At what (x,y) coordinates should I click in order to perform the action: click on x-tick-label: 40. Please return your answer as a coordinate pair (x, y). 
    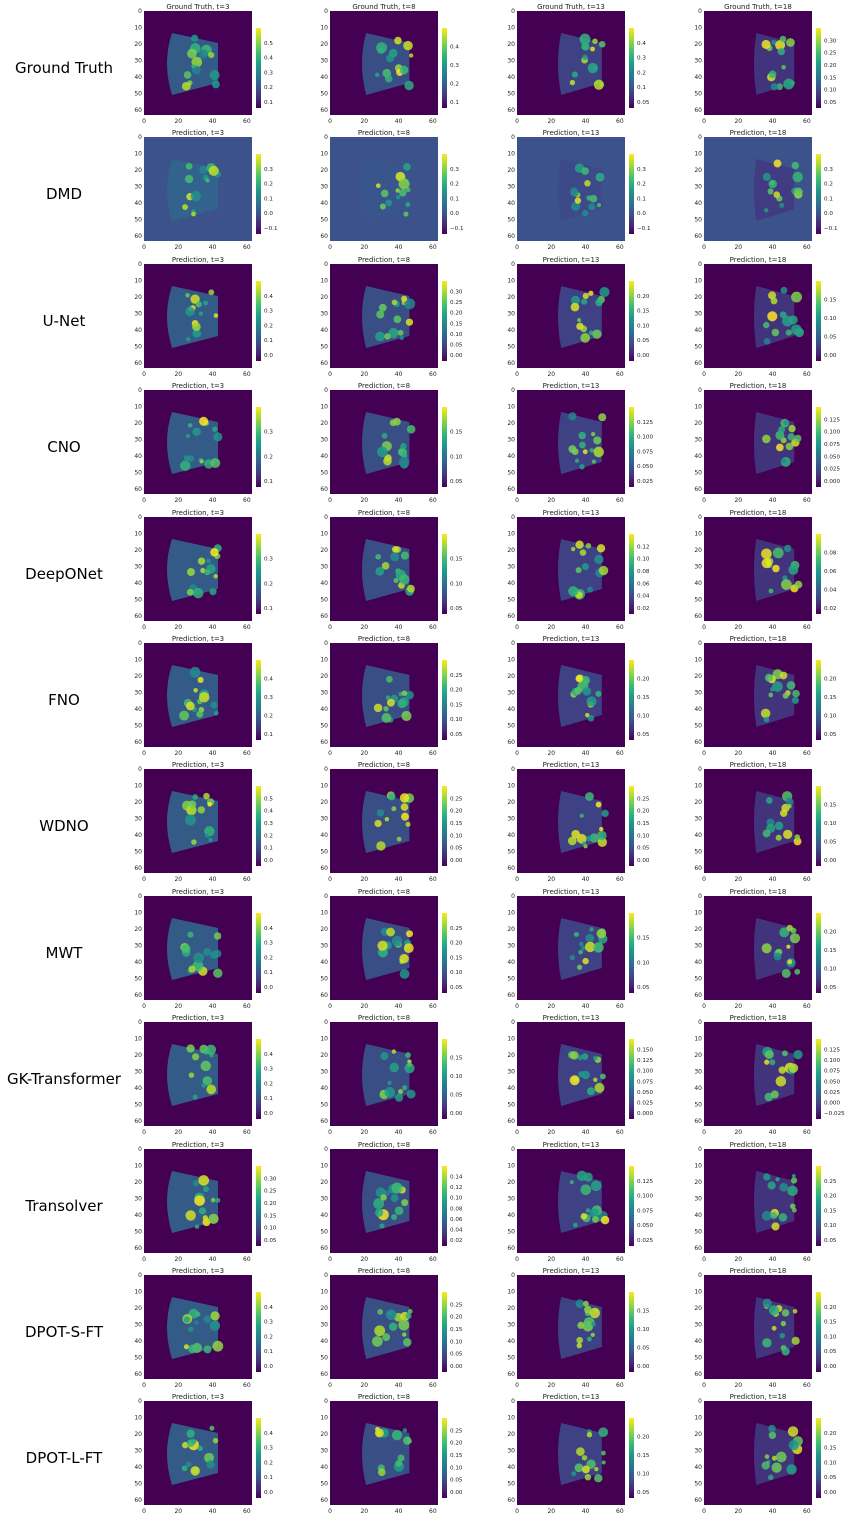
    Looking at the image, I should click on (213, 879).